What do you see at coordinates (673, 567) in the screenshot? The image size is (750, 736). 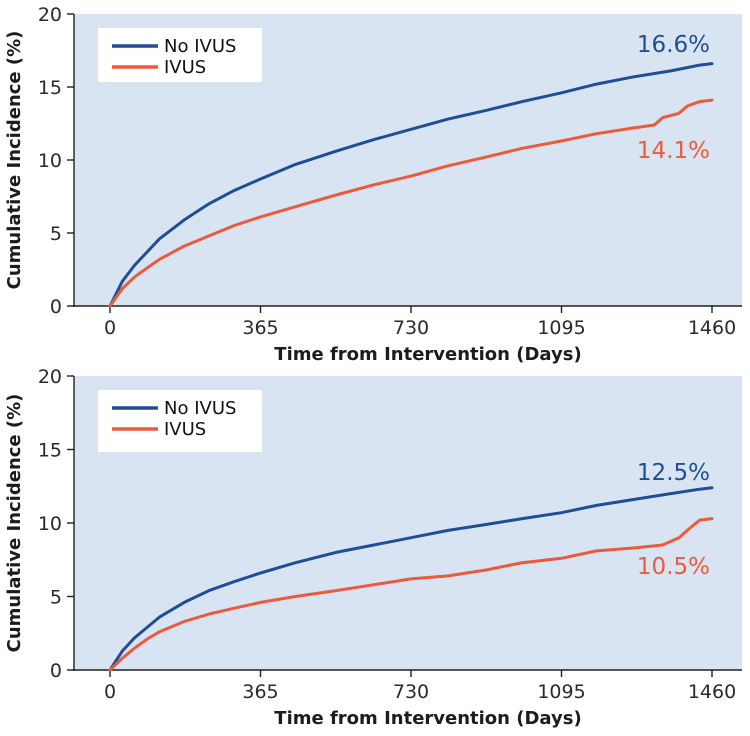 I see `end-value-label: 10.5%` at bounding box center [673, 567].